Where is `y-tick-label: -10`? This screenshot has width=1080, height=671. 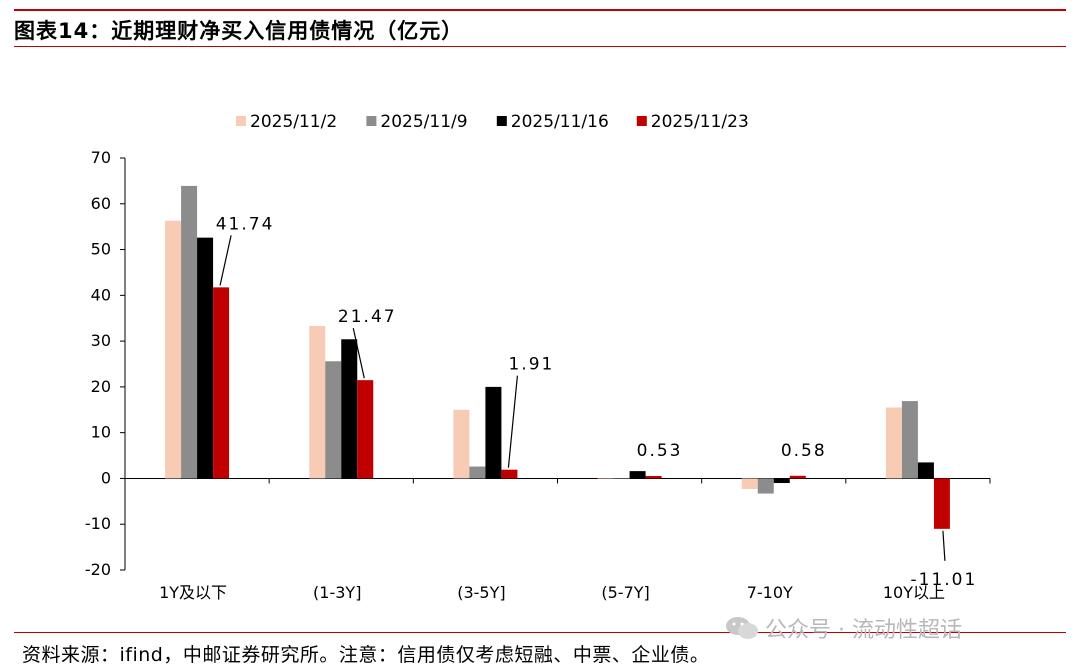 y-tick-label: -10 is located at coordinates (98, 523).